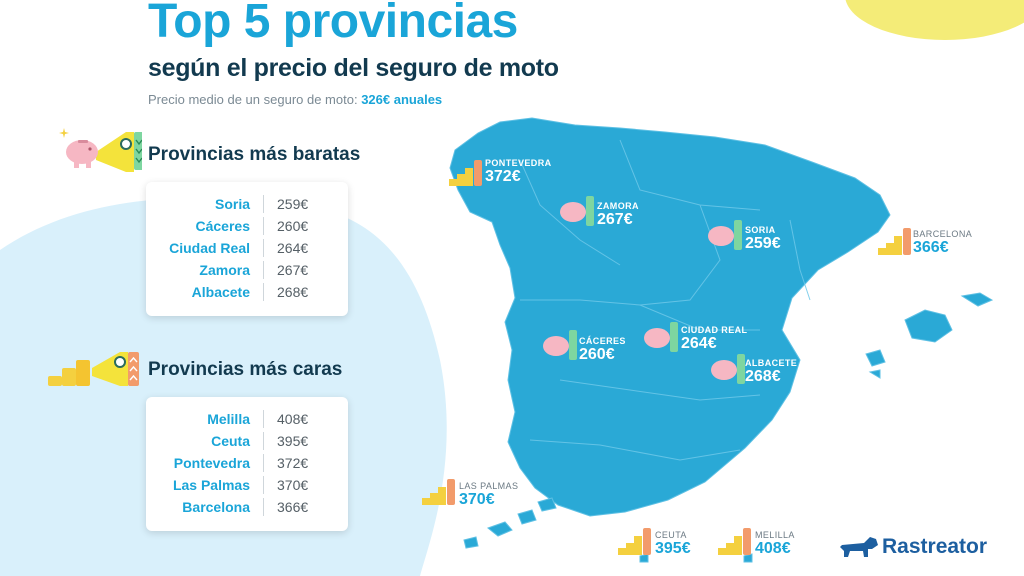 This screenshot has width=1024, height=576. What do you see at coordinates (928, 326) in the screenshot?
I see `mallorca-island` at bounding box center [928, 326].